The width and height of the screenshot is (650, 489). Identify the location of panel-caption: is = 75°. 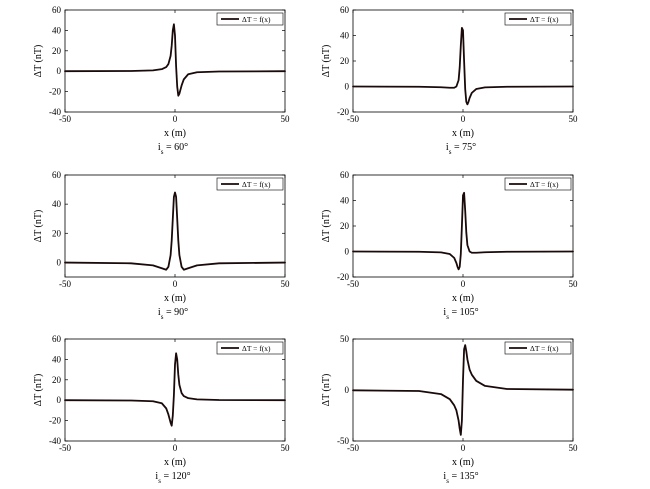
(461, 149).